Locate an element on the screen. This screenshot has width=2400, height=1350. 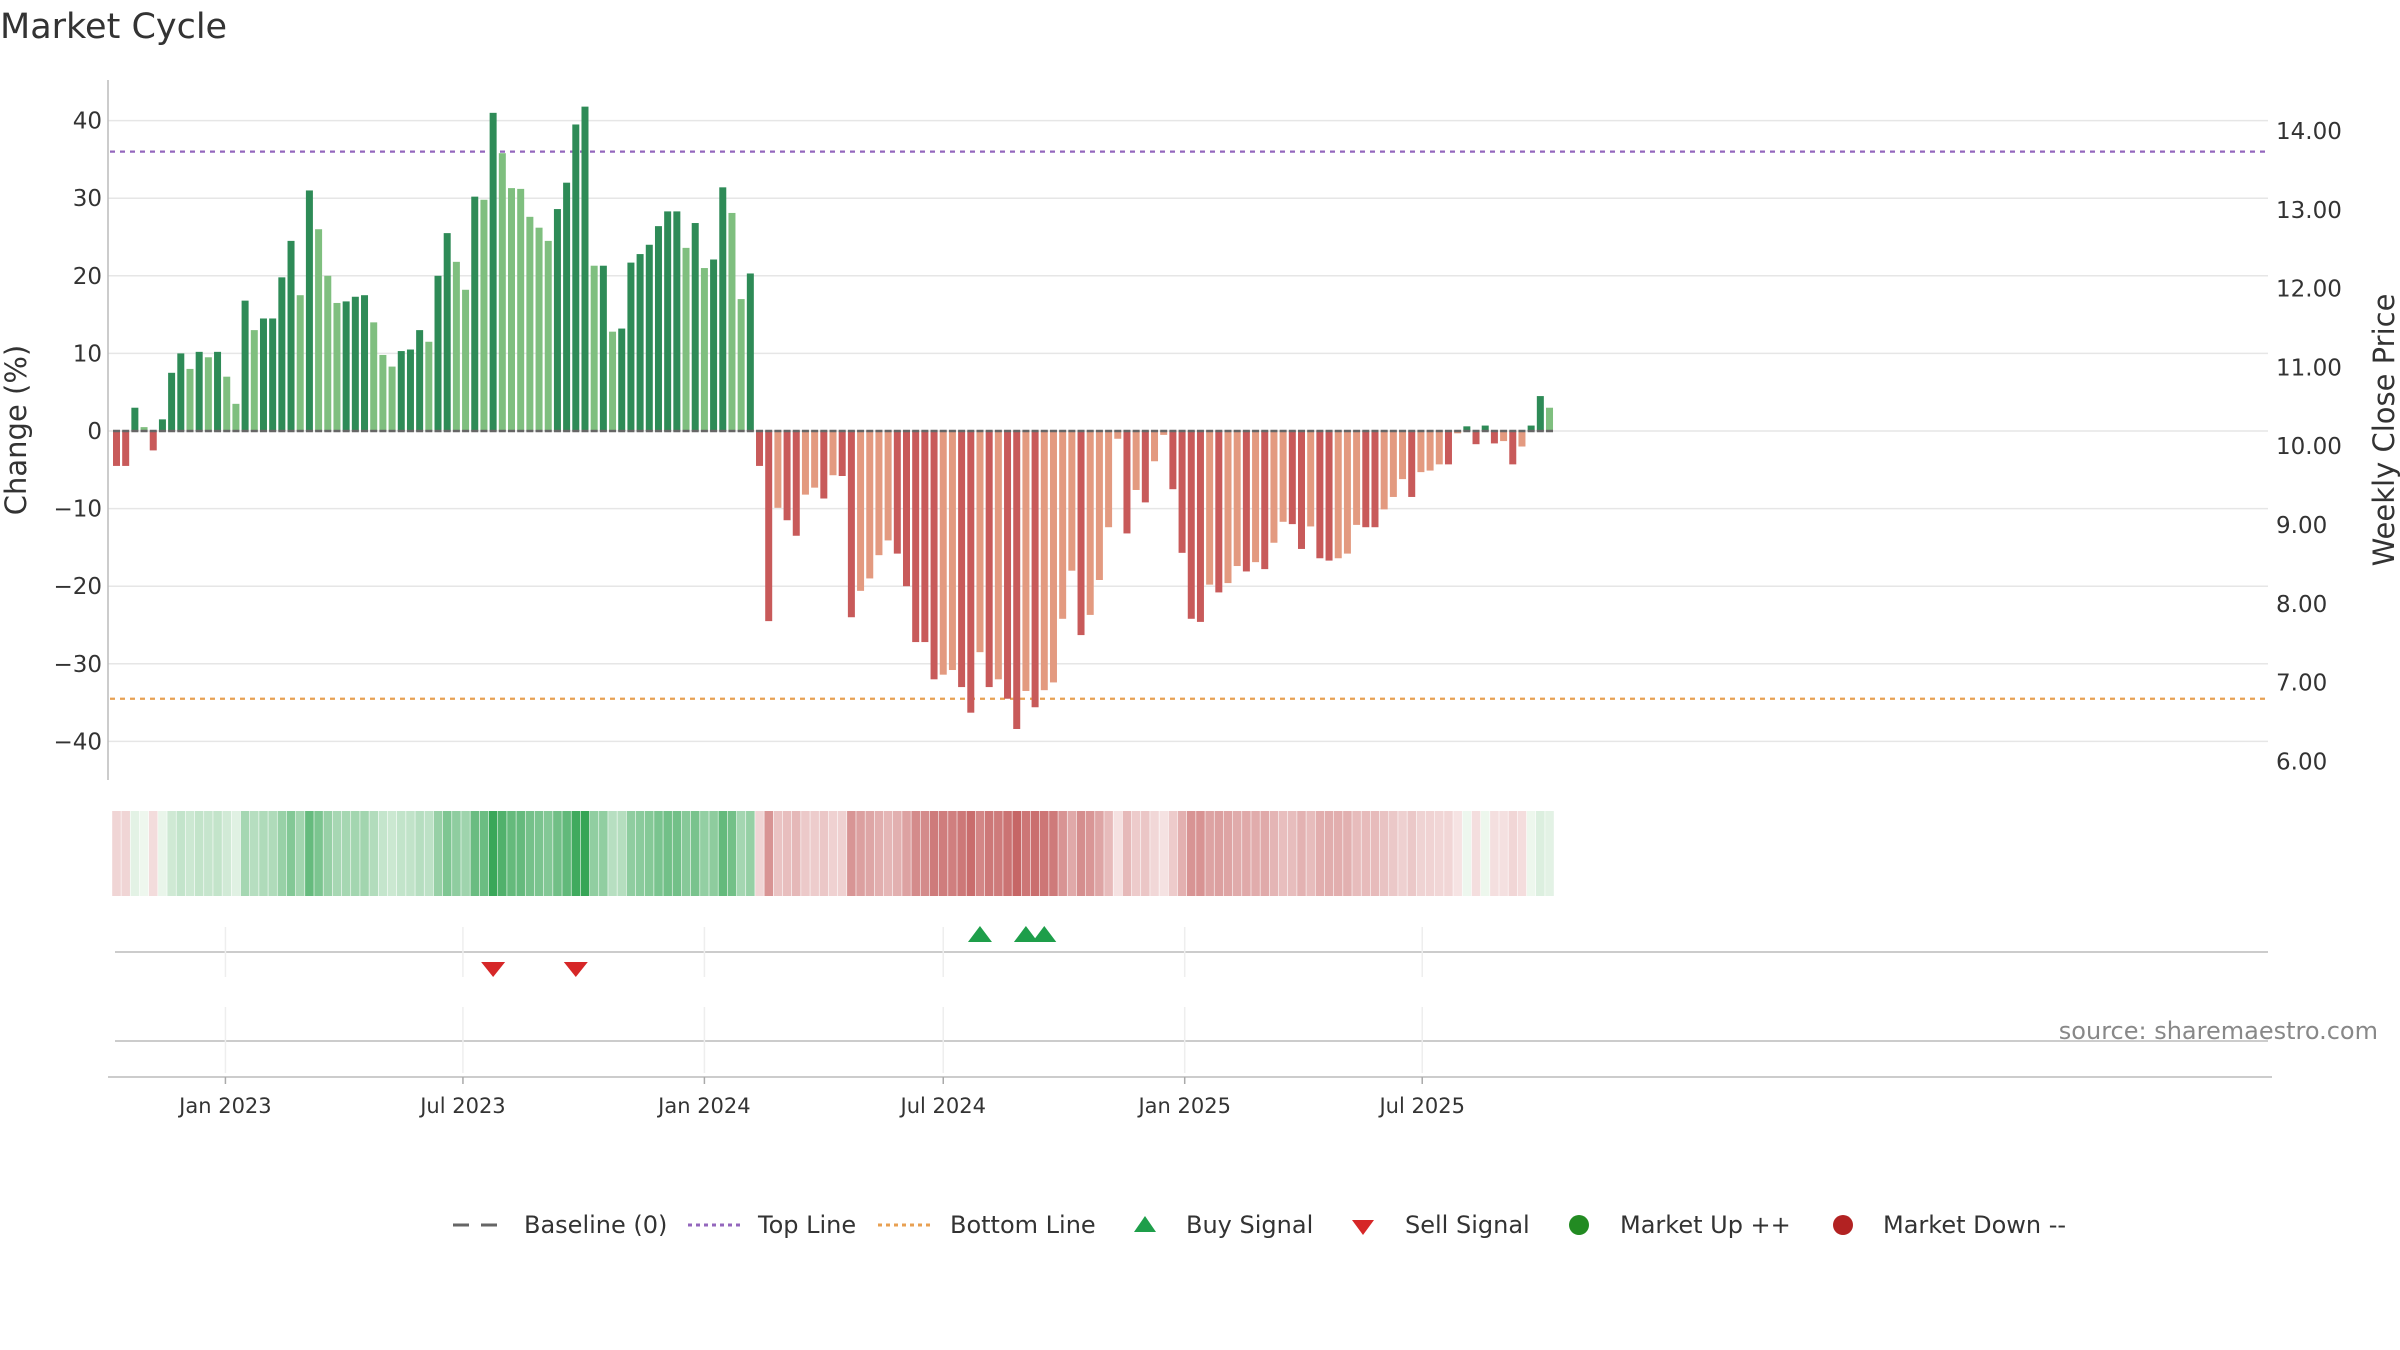
y-tick-label: 10 is located at coordinates (87, 354).